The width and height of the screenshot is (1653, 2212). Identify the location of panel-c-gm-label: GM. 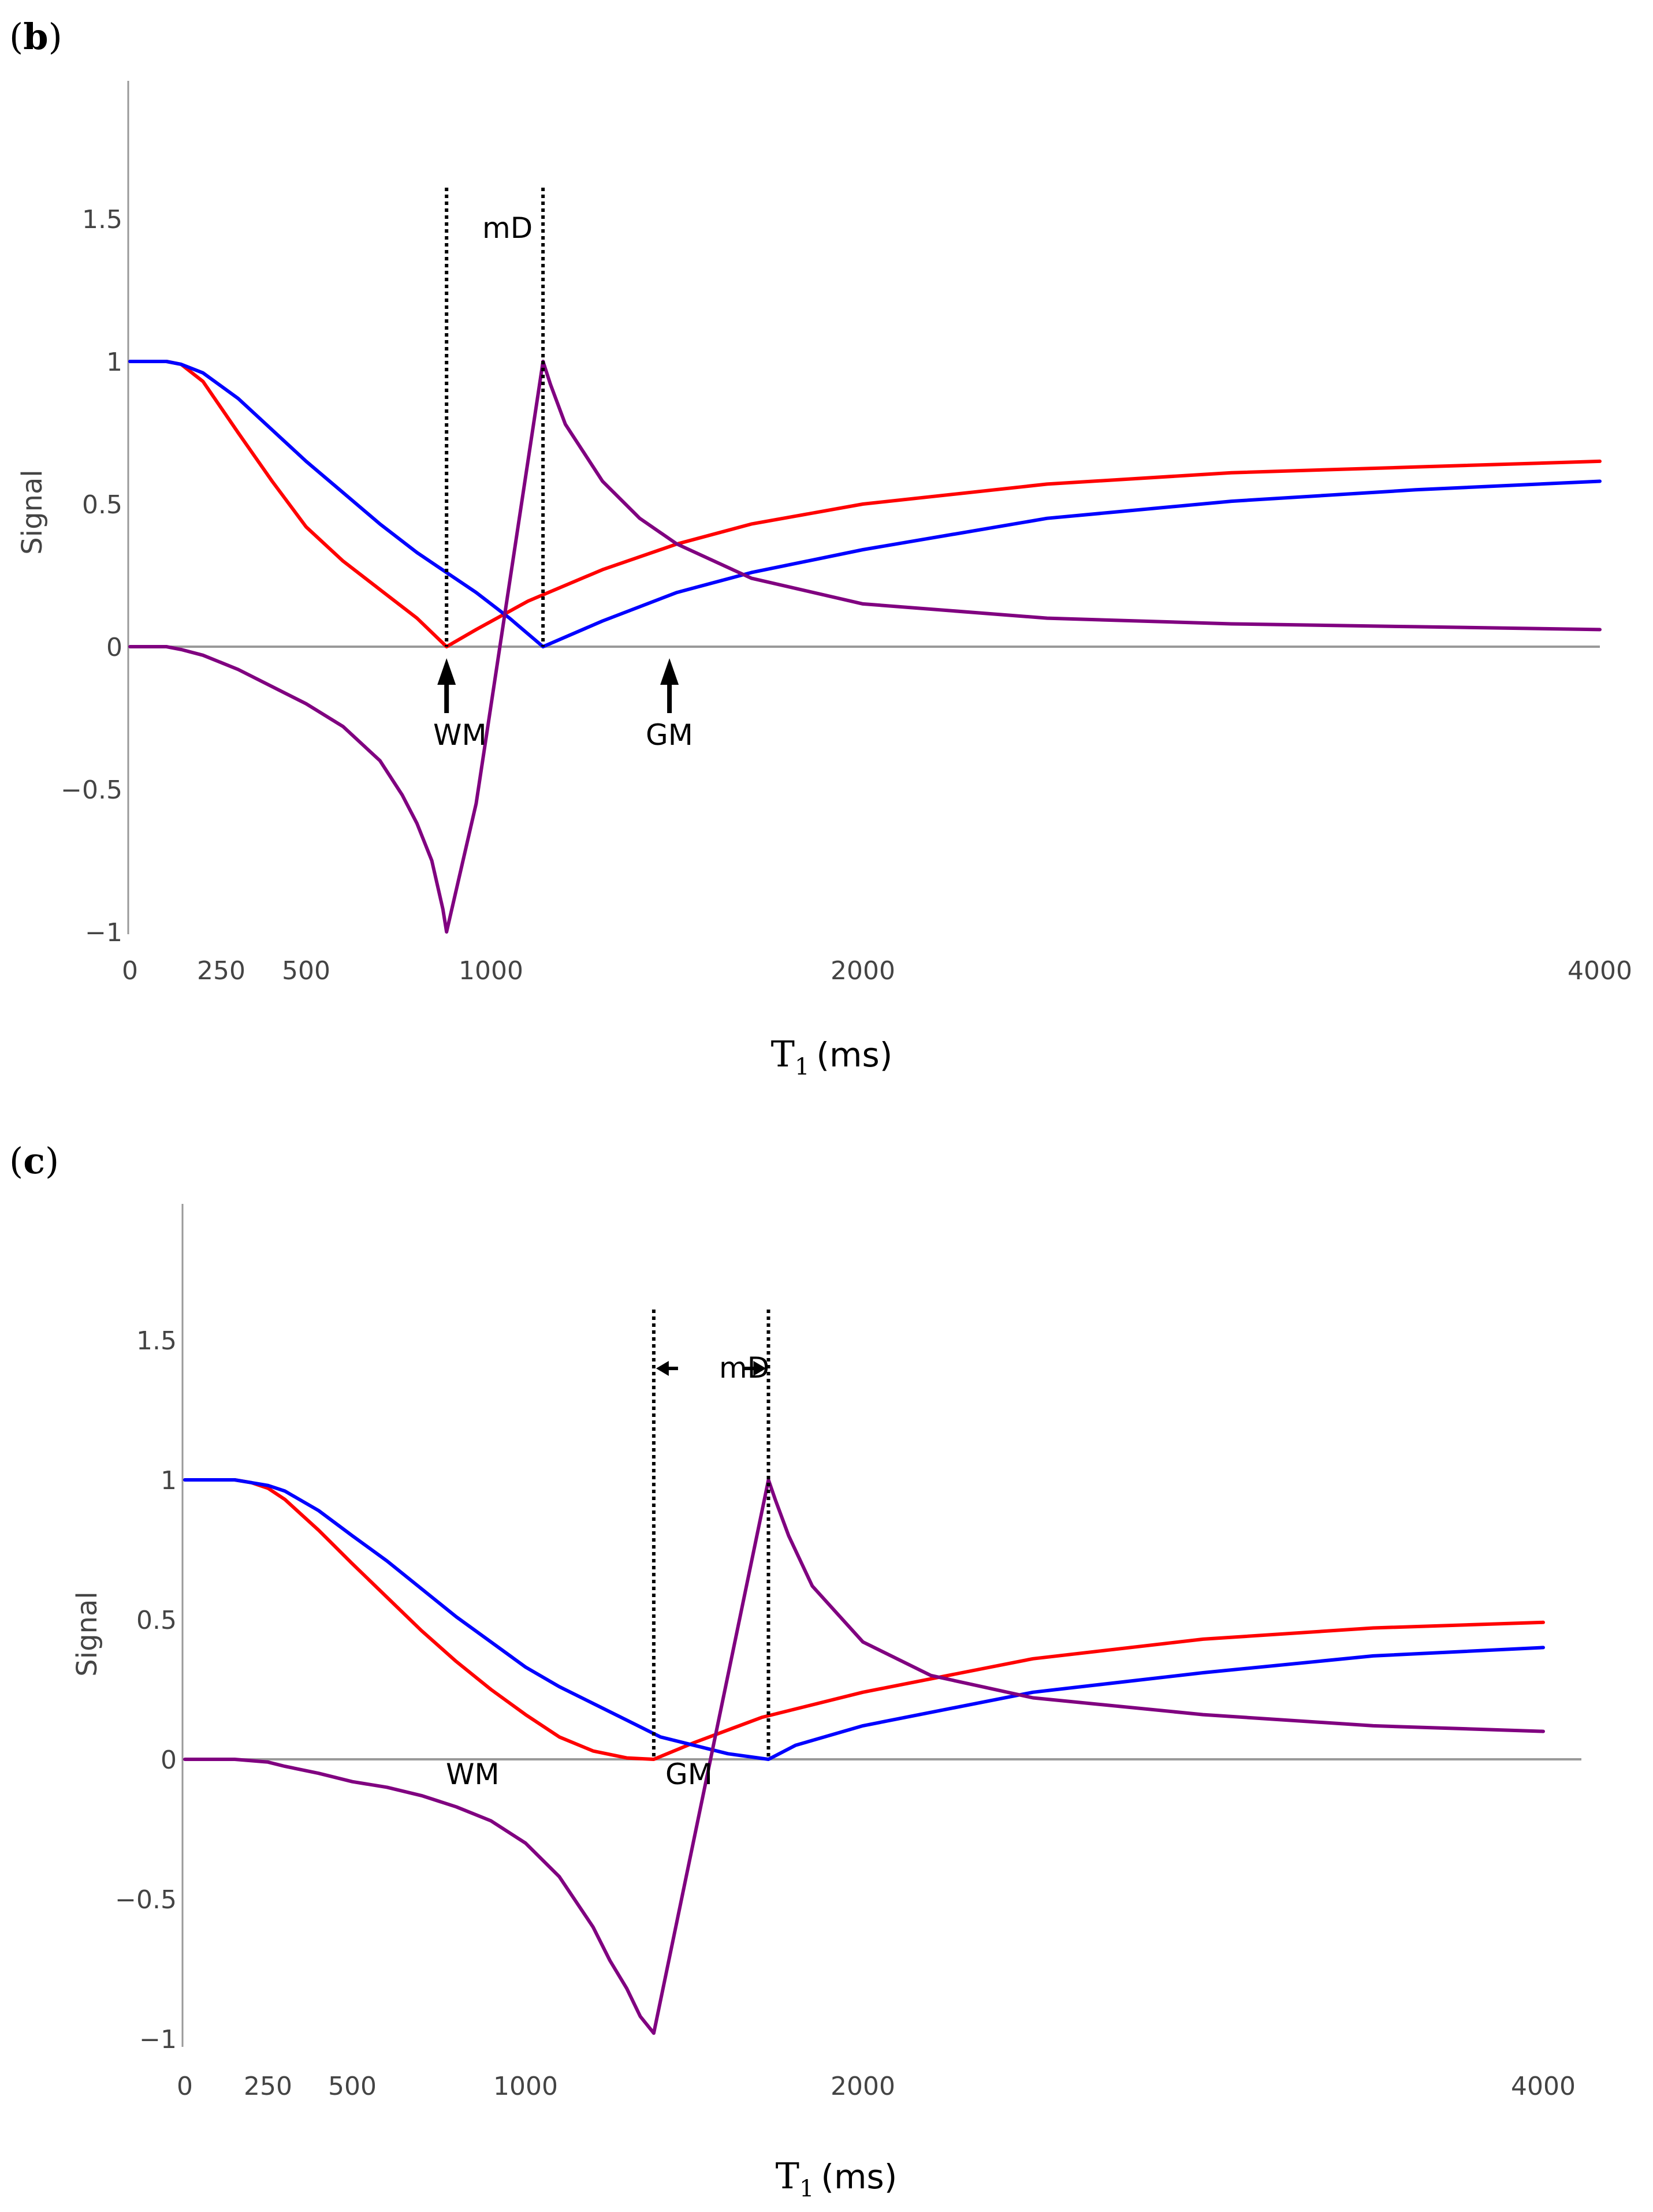
(689, 1775).